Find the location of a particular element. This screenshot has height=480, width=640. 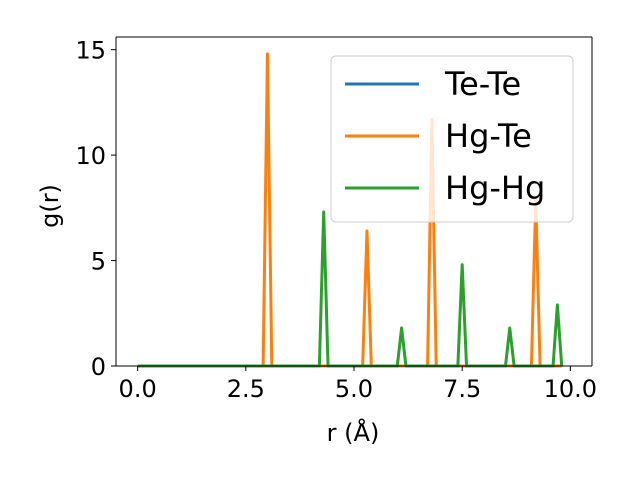

y-tick-label: 15 is located at coordinates (90, 51).